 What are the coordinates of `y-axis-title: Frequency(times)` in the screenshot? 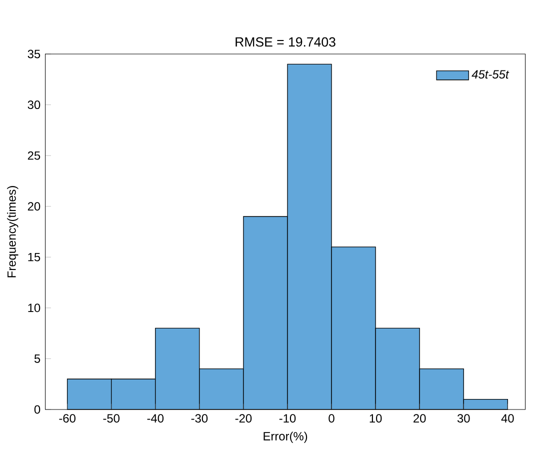 It's located at (12, 232).